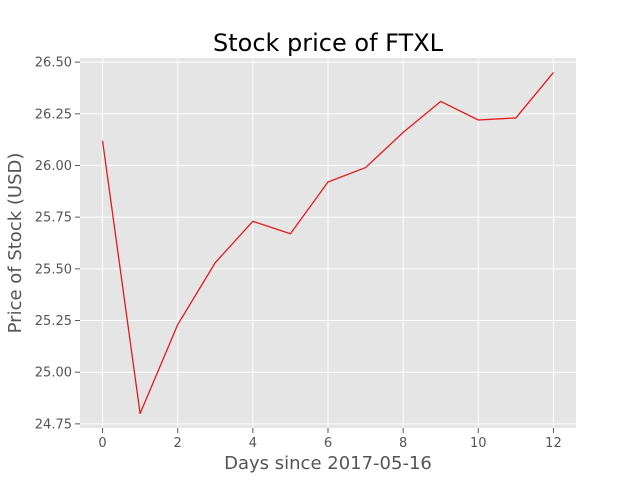  I want to click on chart-title: Stock price of FTXL, so click(328, 43).